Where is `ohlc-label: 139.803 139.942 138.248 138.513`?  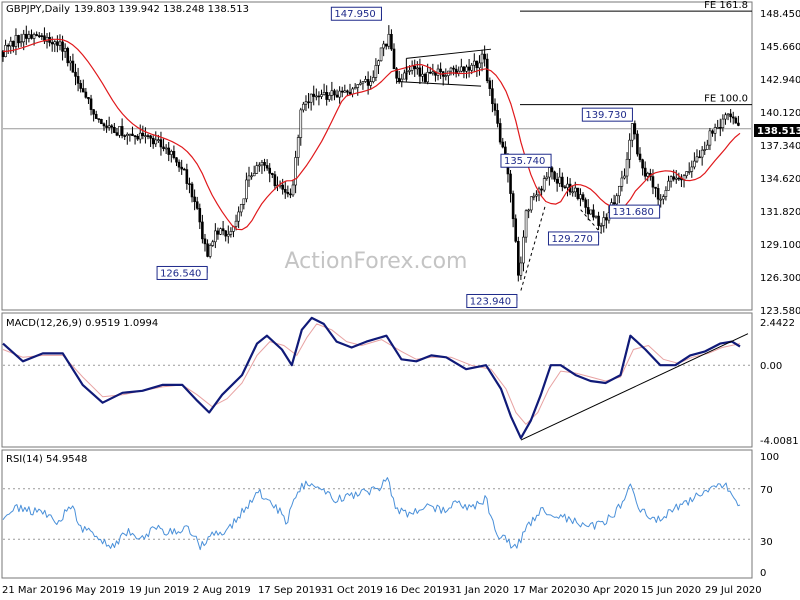
ohlc-label: 139.803 139.942 138.248 138.513 is located at coordinates (161, 9).